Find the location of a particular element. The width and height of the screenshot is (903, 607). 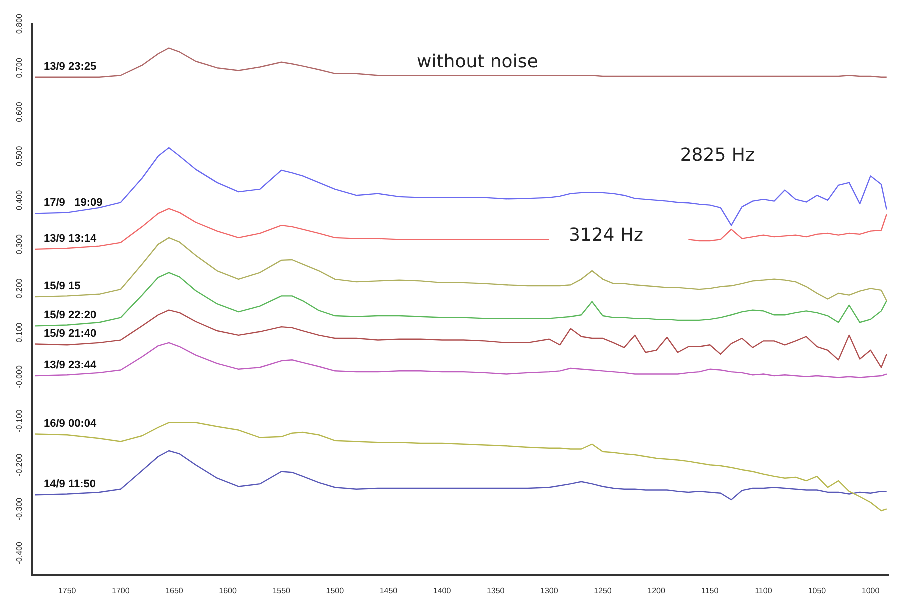

x-tick-label: 1050 is located at coordinates (817, 591).